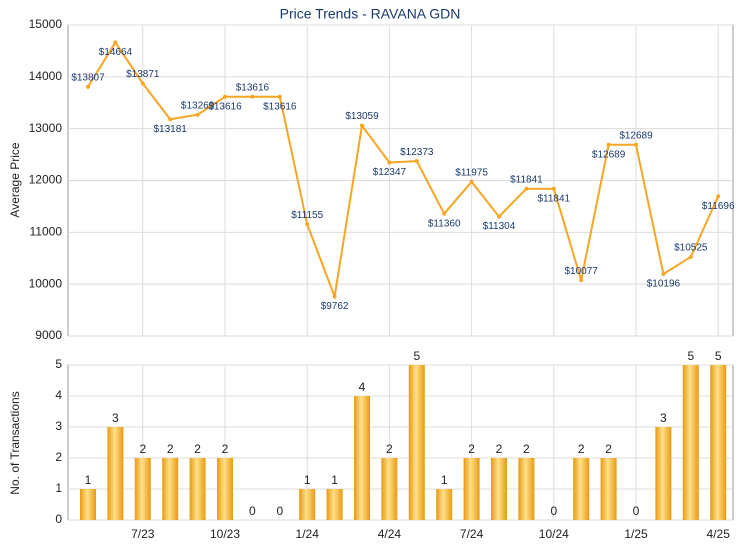 The height and width of the screenshot is (550, 740). I want to click on x-tick-label: 1/24, so click(308, 534).